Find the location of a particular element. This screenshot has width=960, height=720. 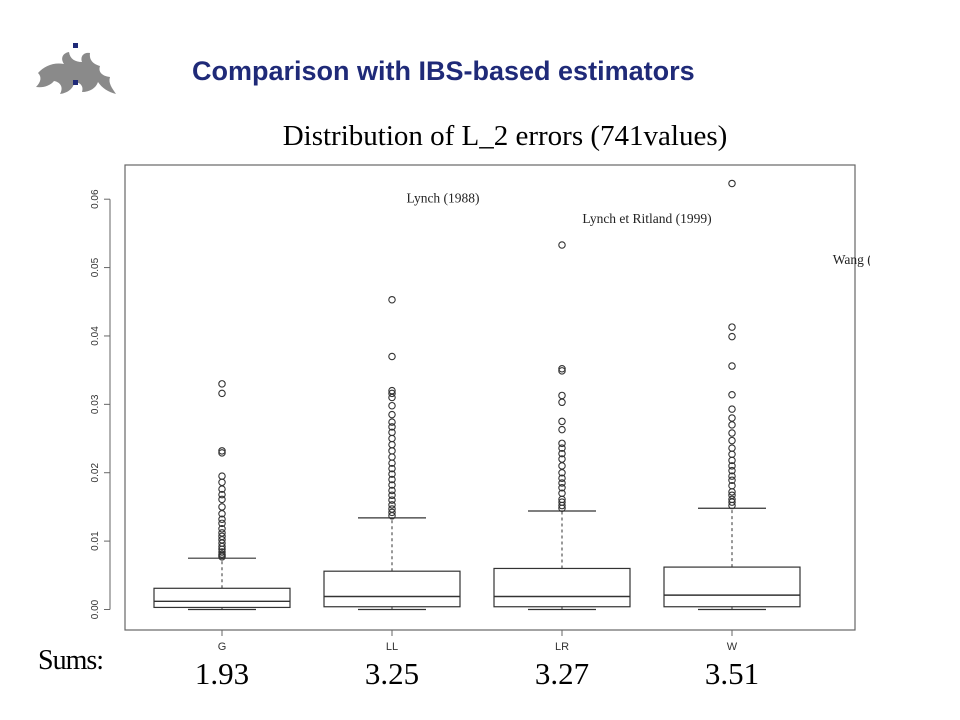

y-tick-label: 0.03 is located at coordinates (95, 404).